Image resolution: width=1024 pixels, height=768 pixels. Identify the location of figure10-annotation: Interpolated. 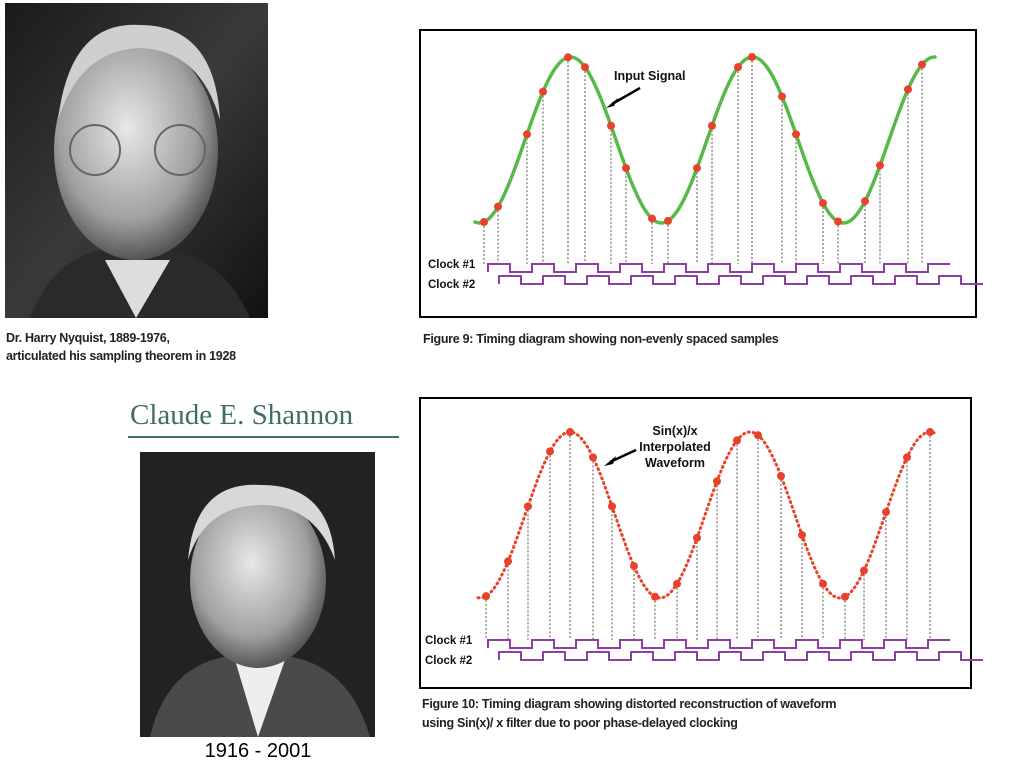
(675, 447).